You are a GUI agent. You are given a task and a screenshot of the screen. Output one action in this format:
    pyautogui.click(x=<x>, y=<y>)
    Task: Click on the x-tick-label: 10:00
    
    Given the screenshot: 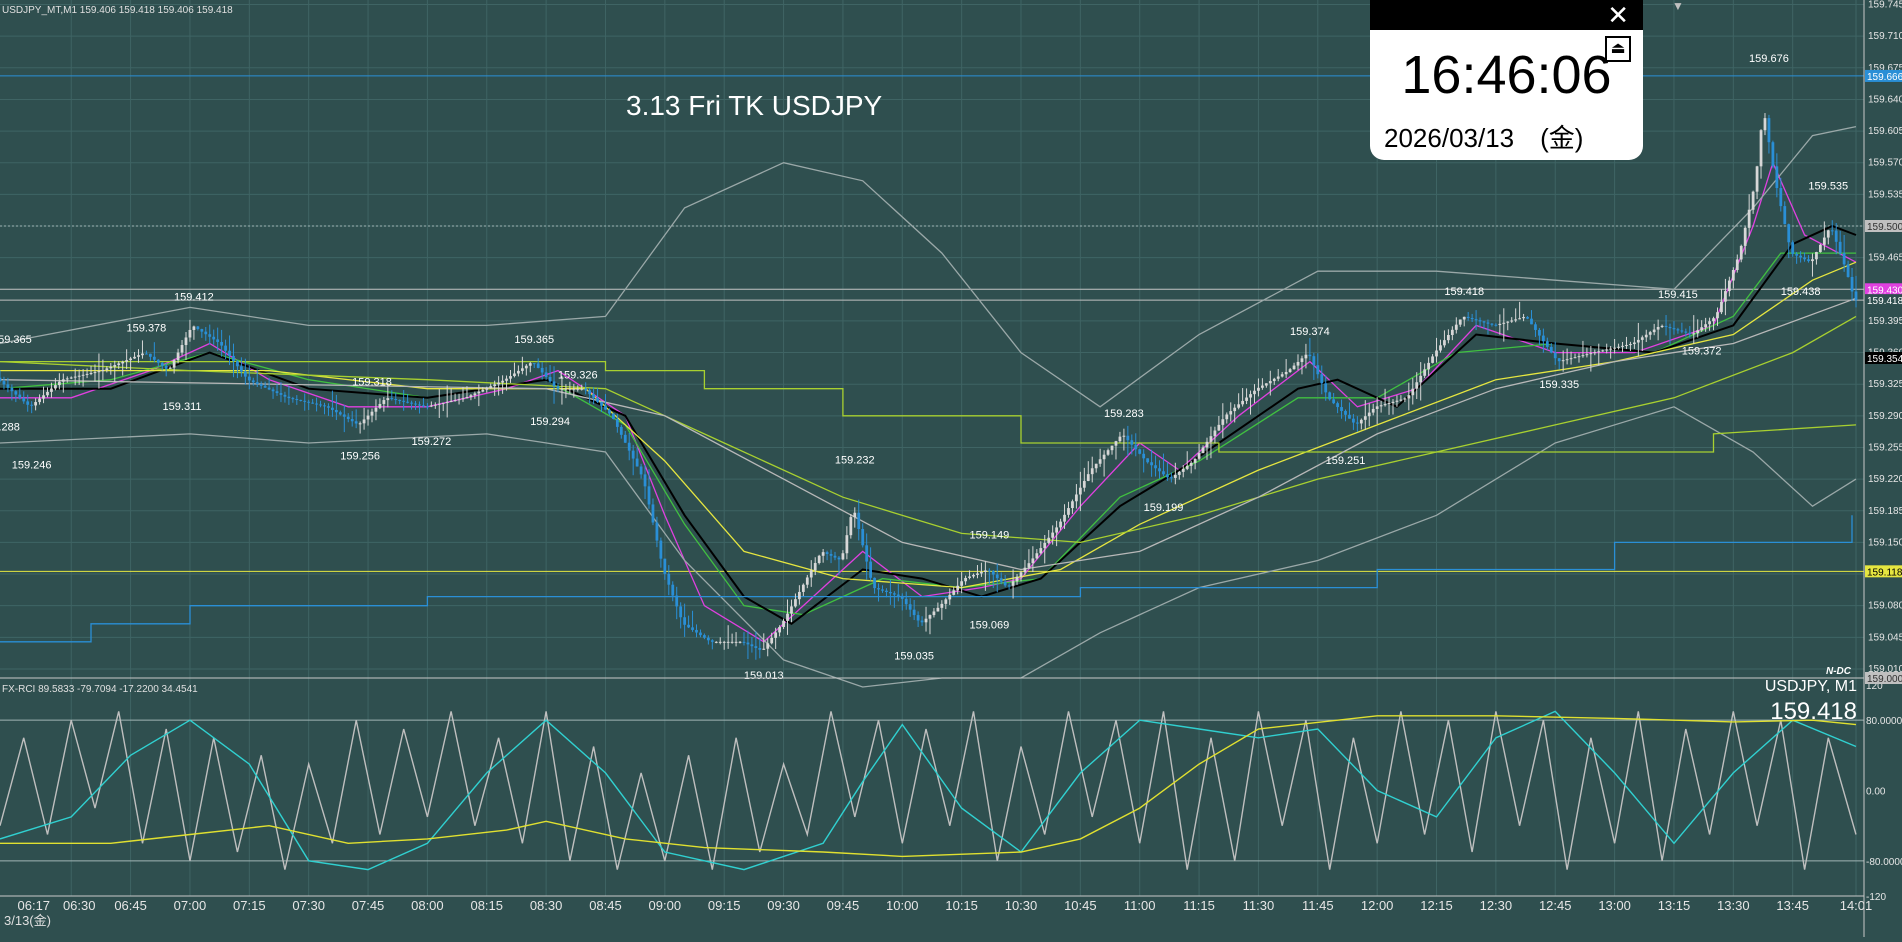 What is the action you would take?
    pyautogui.click(x=902, y=905)
    